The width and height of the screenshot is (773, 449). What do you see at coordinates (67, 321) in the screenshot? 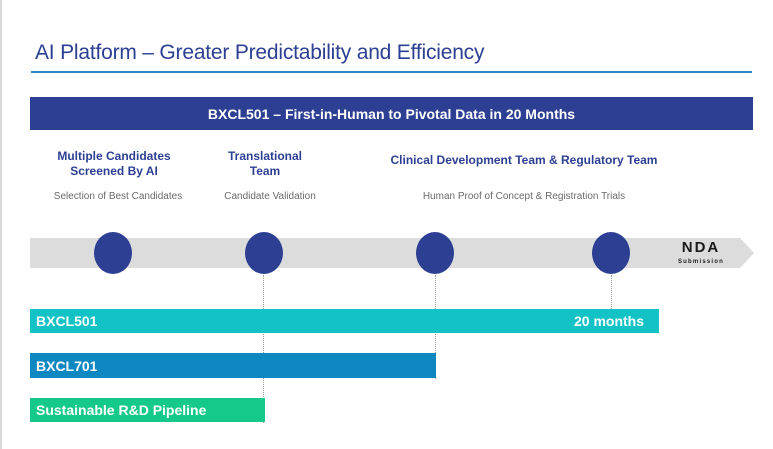
I see `bxcl501-label: BXCL501` at bounding box center [67, 321].